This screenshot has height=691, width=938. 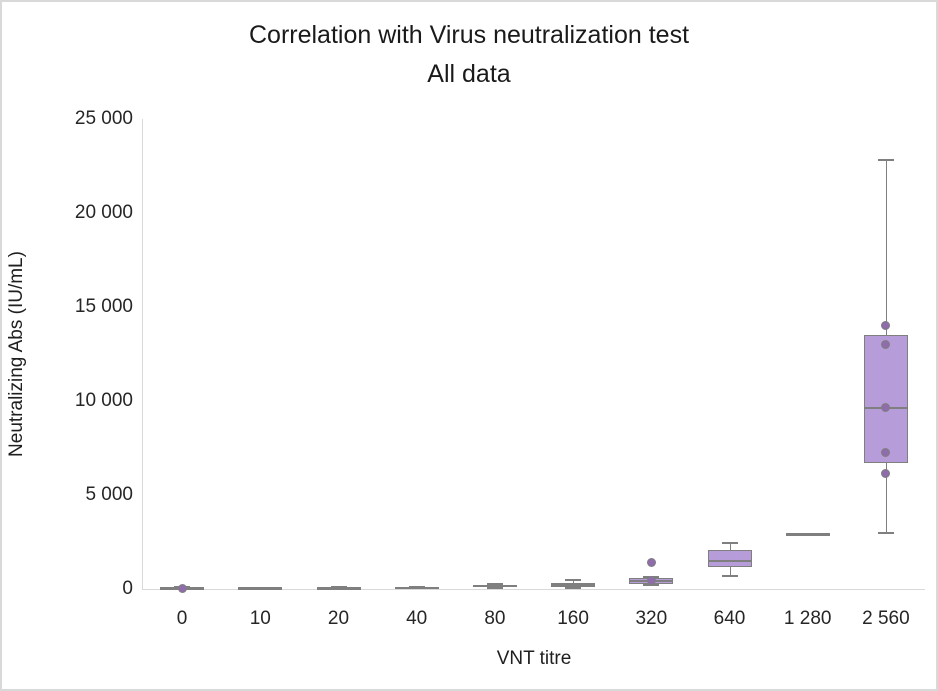 What do you see at coordinates (103, 400) in the screenshot?
I see `y-tick-label: 10 000` at bounding box center [103, 400].